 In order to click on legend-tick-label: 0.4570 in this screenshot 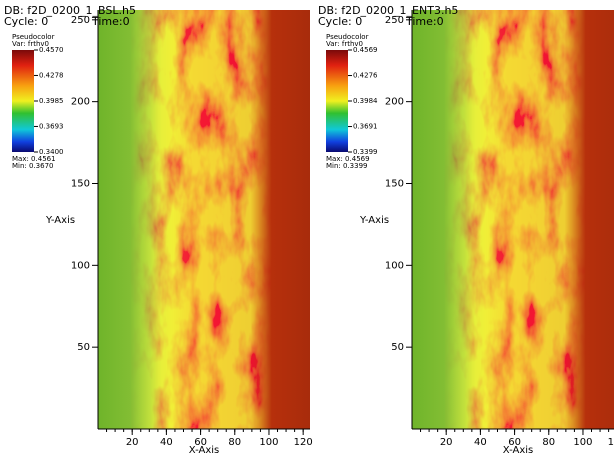, I will do `click(51, 50)`.